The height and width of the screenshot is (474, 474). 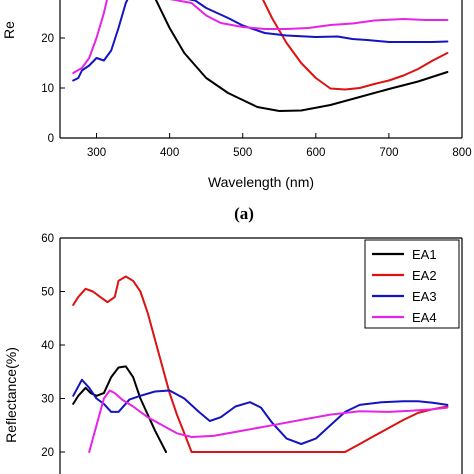 I want to click on chart-b-y-tick-label: 40, so click(x=47, y=346).